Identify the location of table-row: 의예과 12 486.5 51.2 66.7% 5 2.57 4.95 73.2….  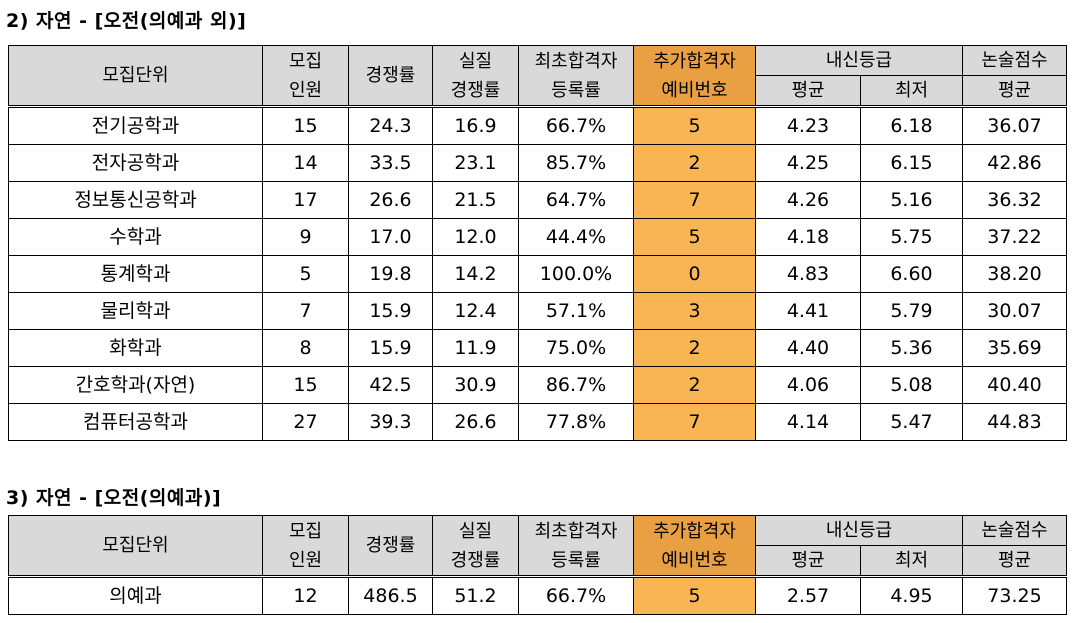
(537, 595).